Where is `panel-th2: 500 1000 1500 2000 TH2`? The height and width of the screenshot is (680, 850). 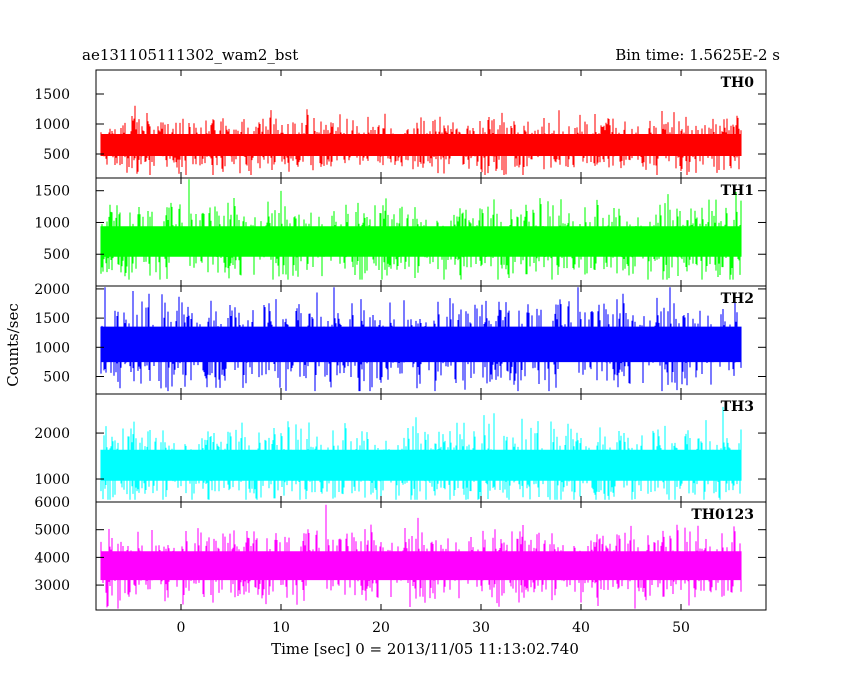
panel-th2: 500 1000 1500 2000 TH2 is located at coordinates (400, 338).